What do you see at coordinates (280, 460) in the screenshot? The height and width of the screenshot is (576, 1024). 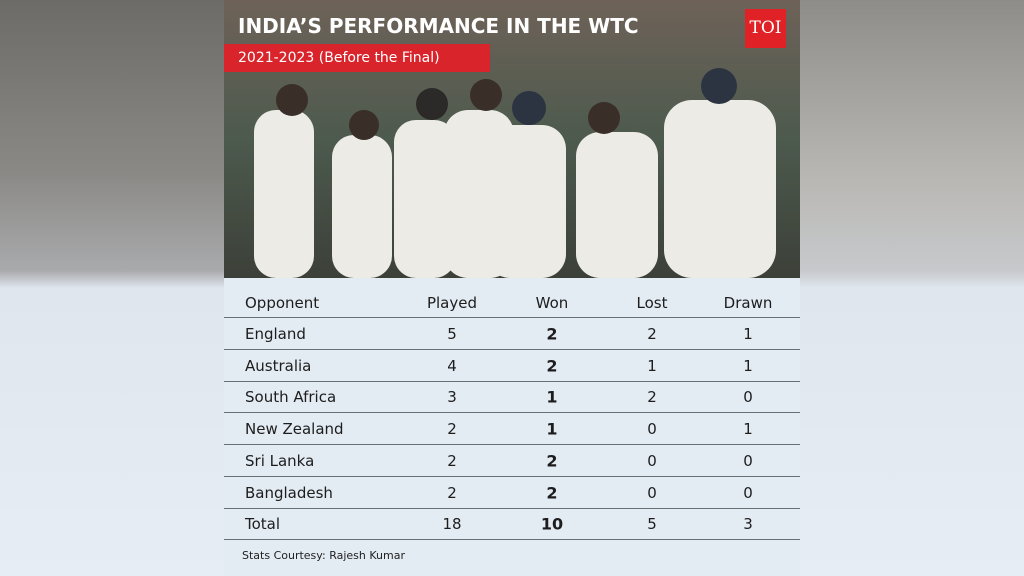 I see `row-label: Sri Lanka` at bounding box center [280, 460].